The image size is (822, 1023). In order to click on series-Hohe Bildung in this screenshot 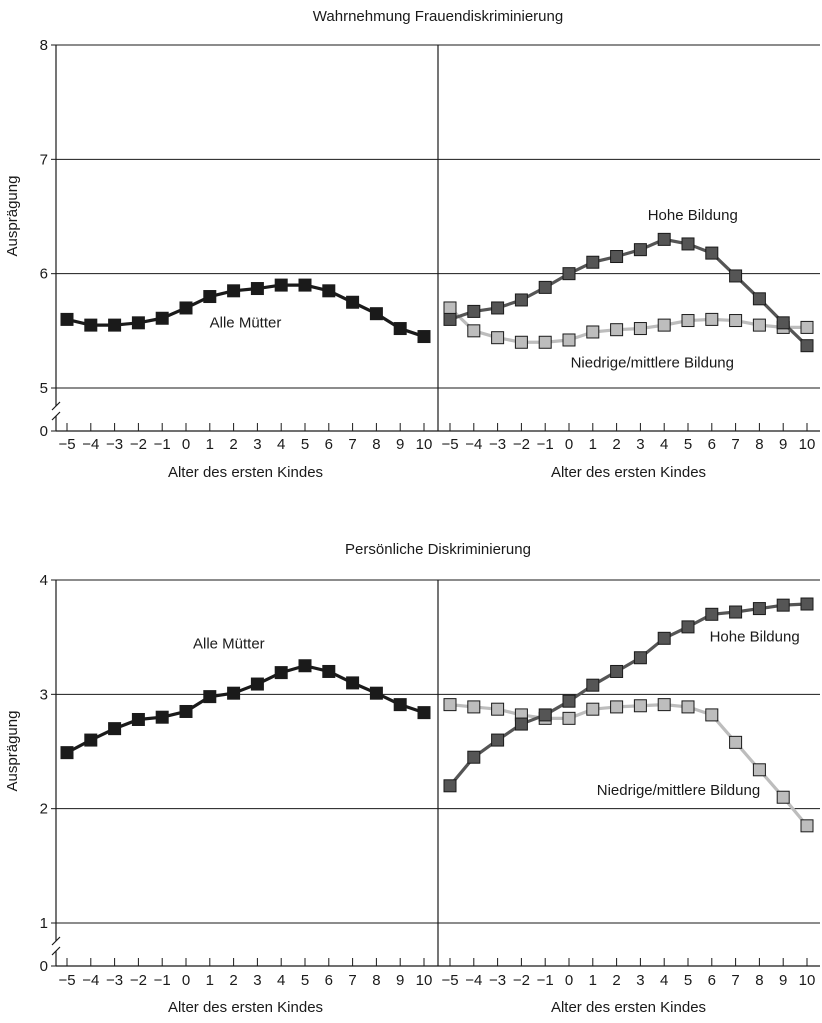, I will do `click(628, 695)`.